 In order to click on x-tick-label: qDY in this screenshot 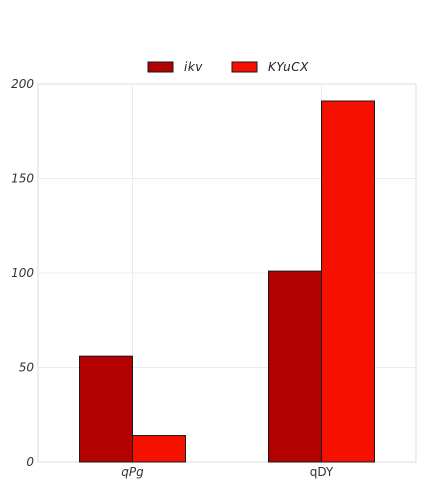, I will do `click(322, 472)`.